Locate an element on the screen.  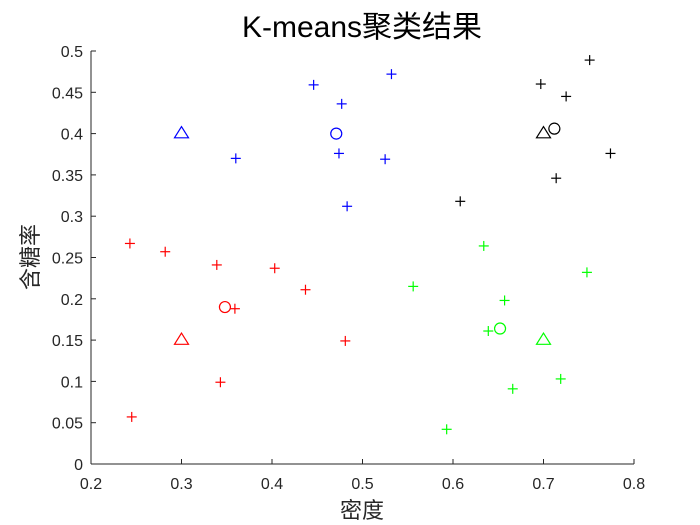
y-tick-label: 0.45 is located at coordinates (67, 93).